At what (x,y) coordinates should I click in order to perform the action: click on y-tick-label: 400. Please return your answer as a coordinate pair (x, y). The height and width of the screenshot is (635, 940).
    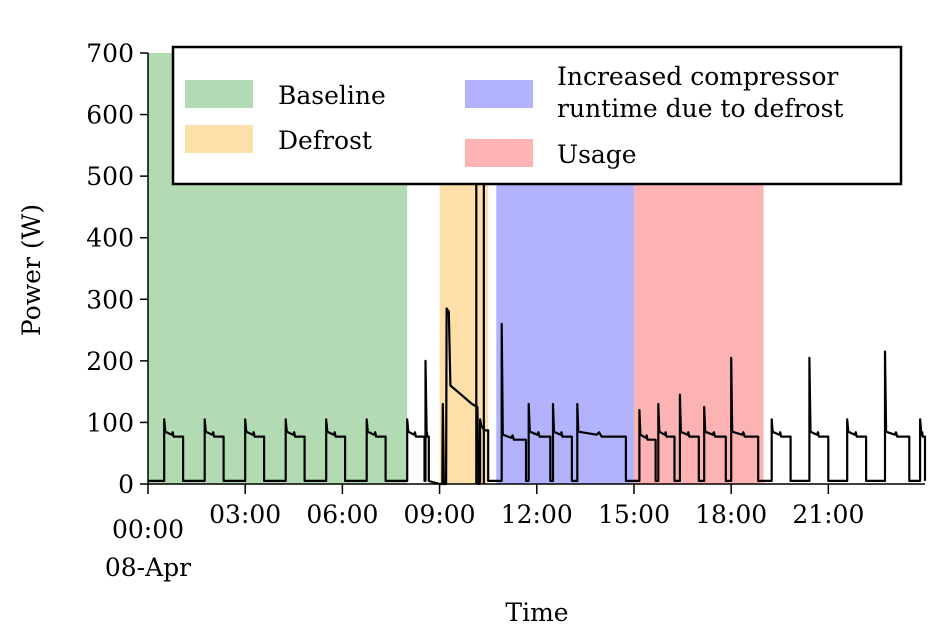
    Looking at the image, I should click on (110, 238).